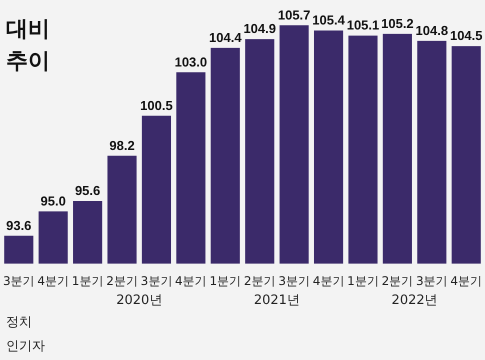 Image resolution: width=485 pixels, height=360 pixels. I want to click on data-label: 95.0, so click(53, 200).